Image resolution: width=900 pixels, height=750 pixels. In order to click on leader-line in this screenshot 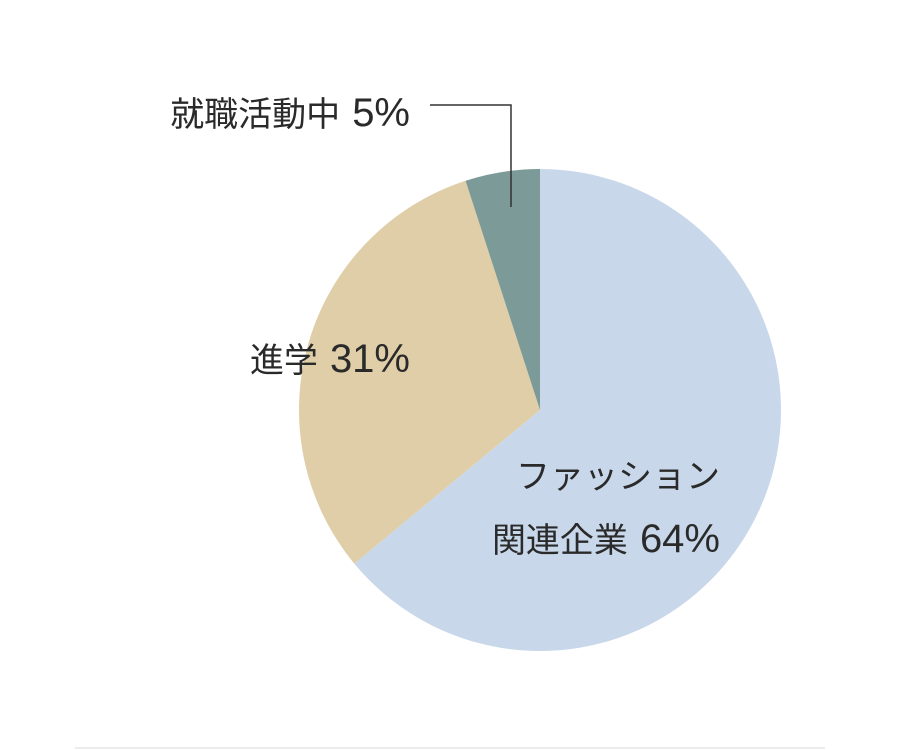, I will do `click(471, 155)`.